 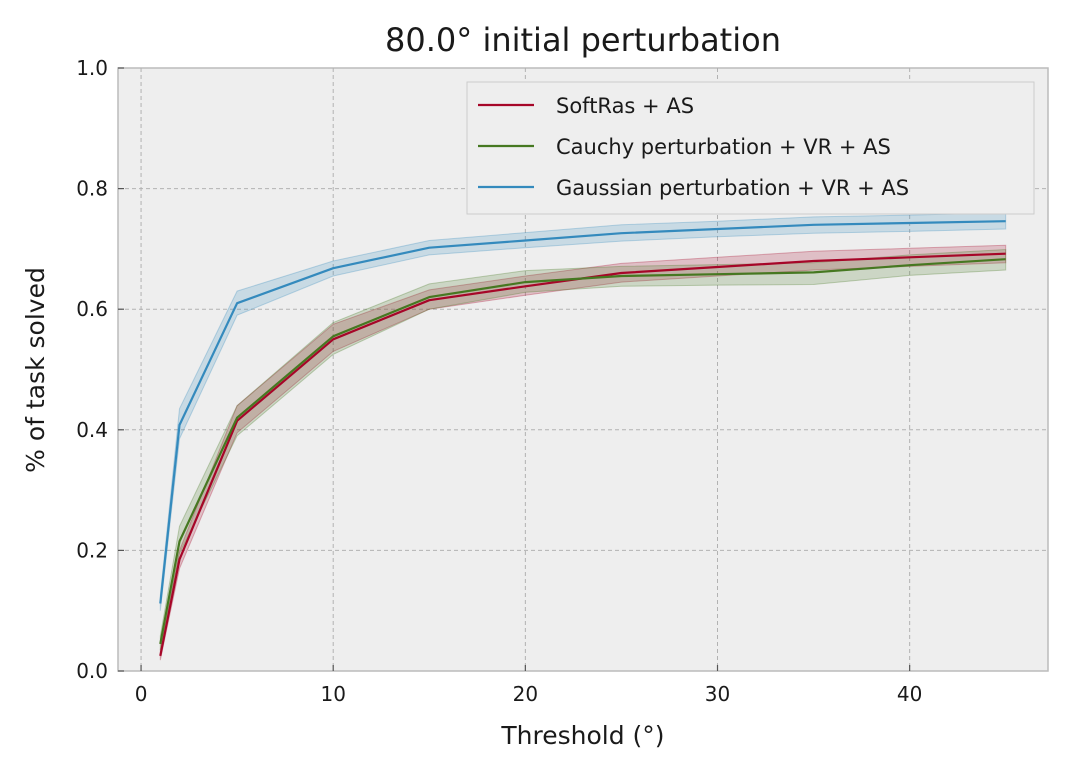 What do you see at coordinates (35, 370) in the screenshot?
I see `y-axis-label: % of task solved` at bounding box center [35, 370].